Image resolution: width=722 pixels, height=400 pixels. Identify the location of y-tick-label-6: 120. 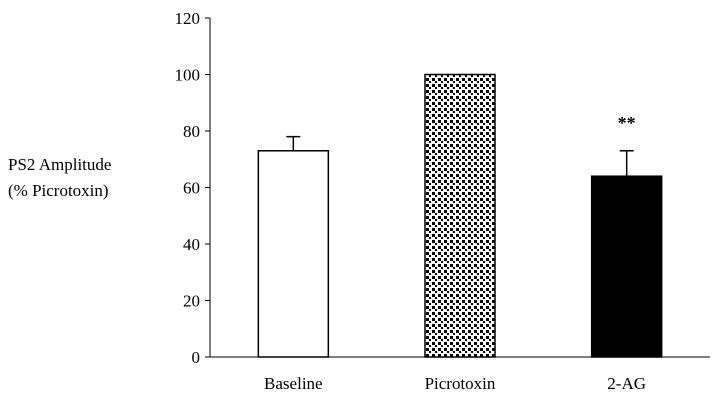
(188, 18).